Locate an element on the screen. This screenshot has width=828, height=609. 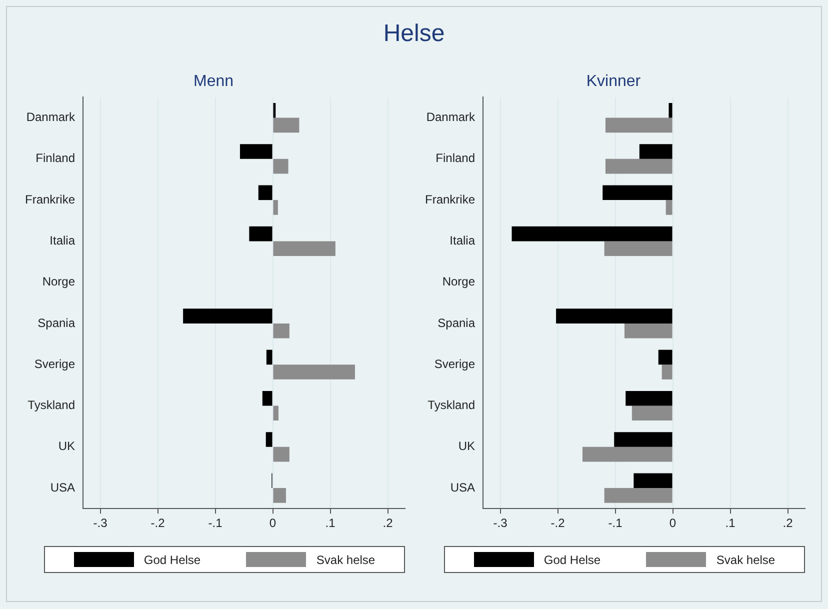
chart-subtitle: Menn is located at coordinates (213, 81).